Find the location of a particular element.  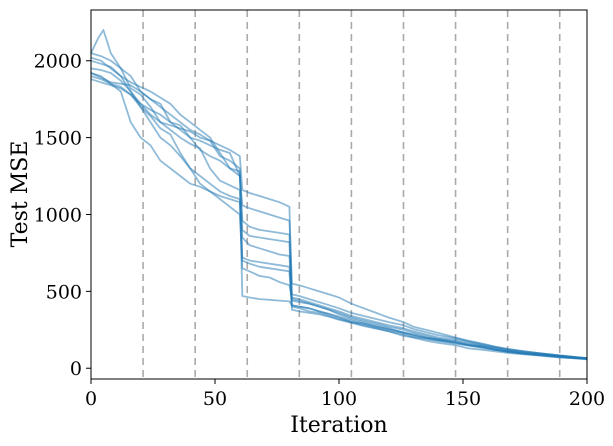

y-tick-label-2: 1000 is located at coordinates (58, 215).